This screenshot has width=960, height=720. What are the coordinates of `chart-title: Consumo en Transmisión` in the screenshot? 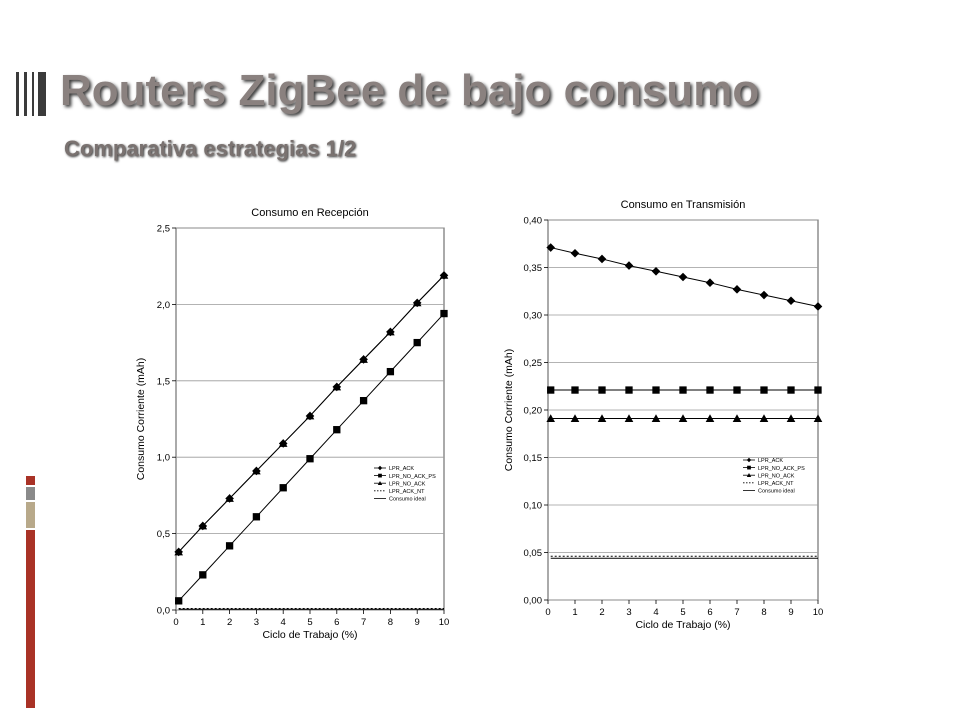 It's located at (683, 205).